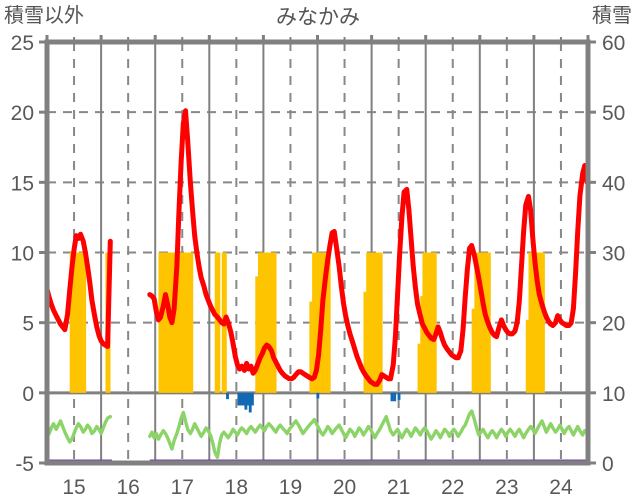 The height and width of the screenshot is (501, 636). I want to click on x-tick-label: 19, so click(290, 487).